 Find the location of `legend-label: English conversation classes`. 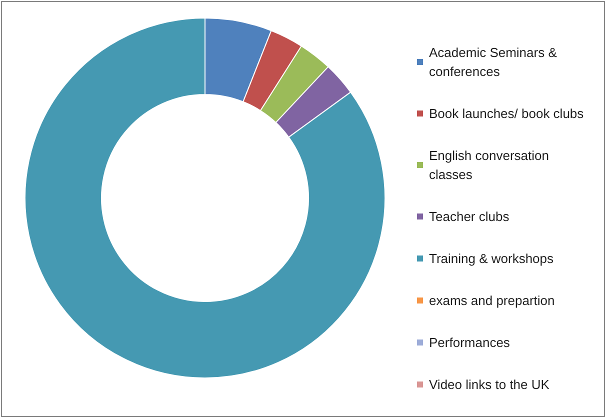

legend-label: English conversation classes is located at coordinates (491, 165).